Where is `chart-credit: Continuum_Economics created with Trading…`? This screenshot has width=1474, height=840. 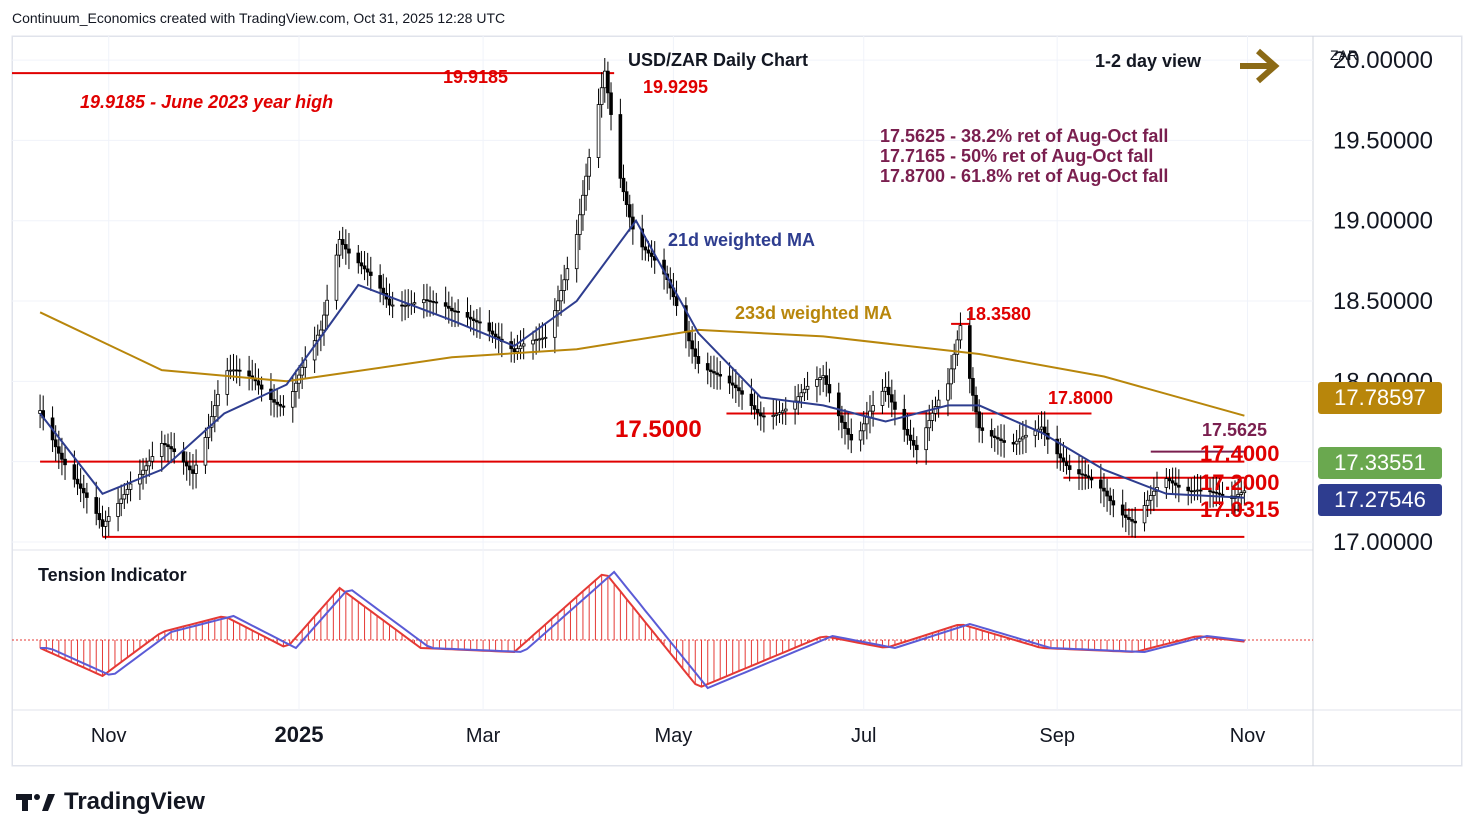
chart-credit: Continuum_Economics created with Trading… is located at coordinates (259, 18).